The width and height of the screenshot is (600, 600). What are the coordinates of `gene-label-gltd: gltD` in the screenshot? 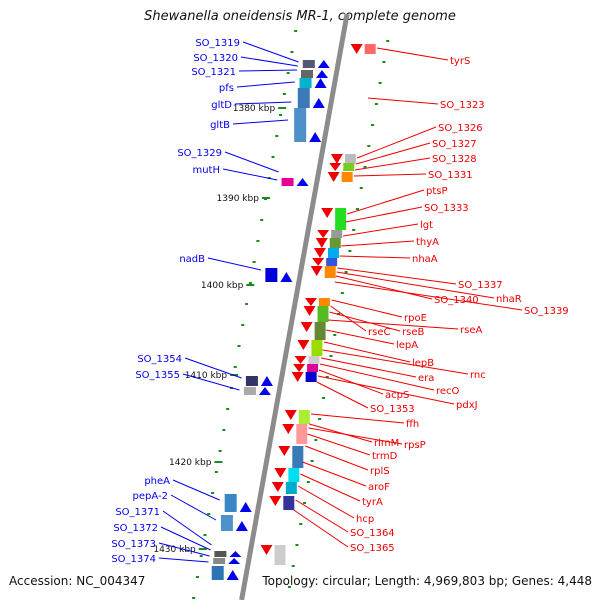 It's located at (221, 105).